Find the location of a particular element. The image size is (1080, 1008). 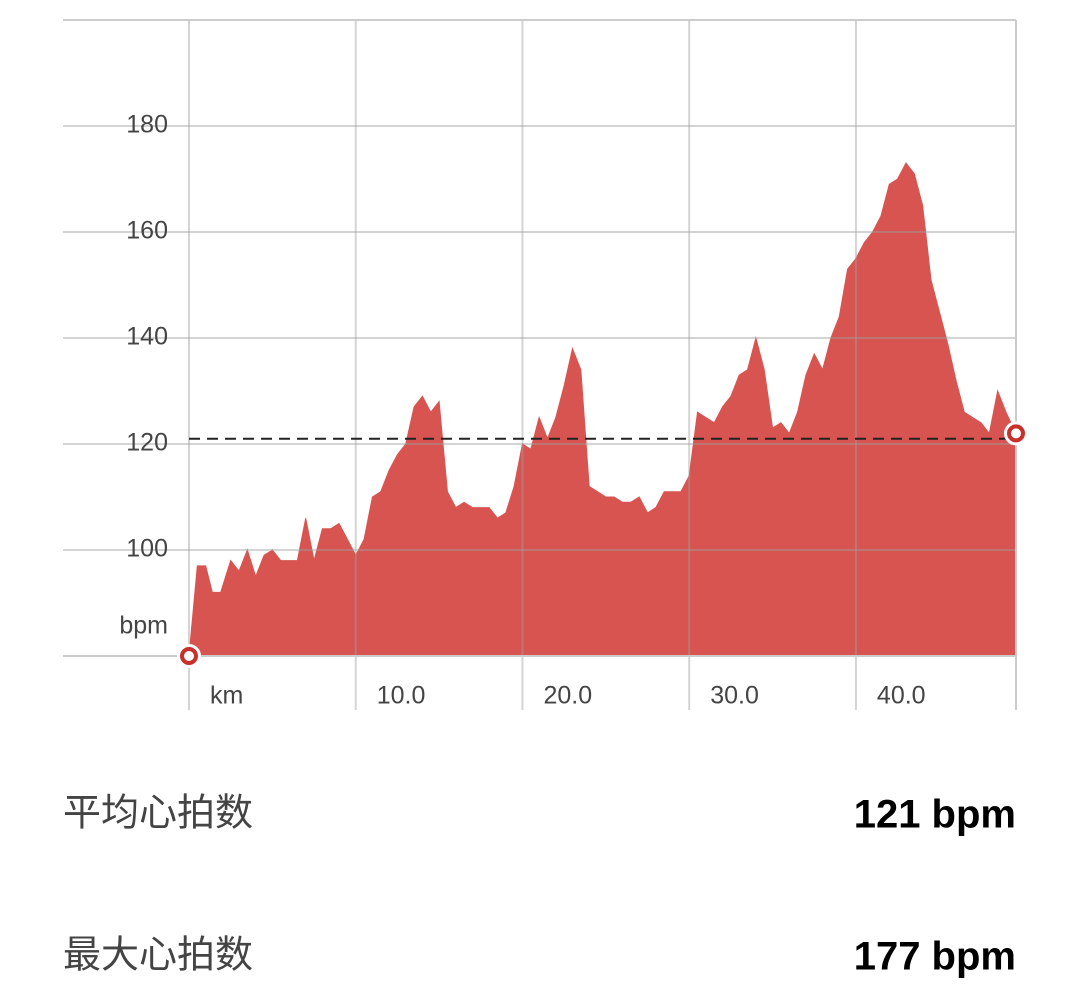

stat-value: 177 bpm is located at coordinates (935, 957).